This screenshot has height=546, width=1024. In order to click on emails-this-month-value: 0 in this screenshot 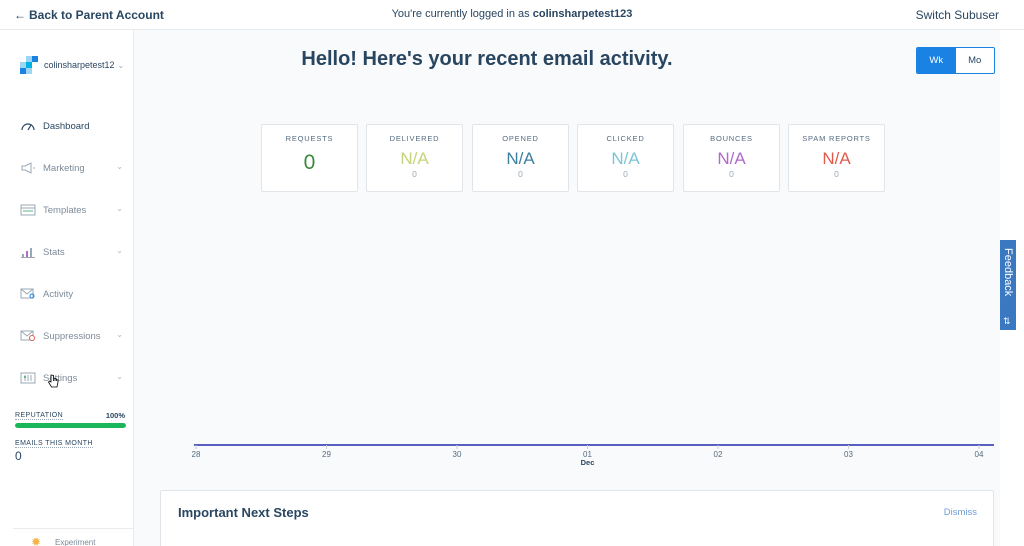, I will do `click(18, 456)`.